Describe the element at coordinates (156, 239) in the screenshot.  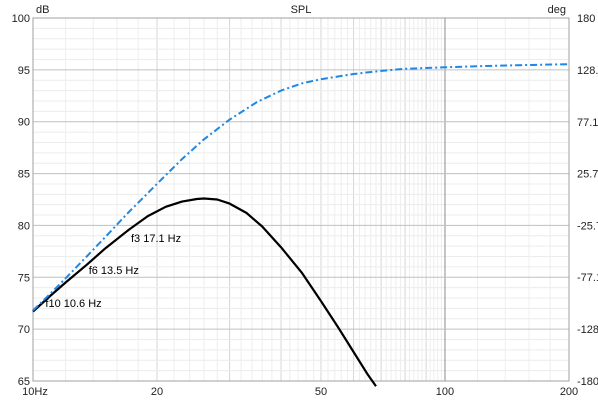
I see `frequency-annotation: f3 17.1 Hz` at that location.